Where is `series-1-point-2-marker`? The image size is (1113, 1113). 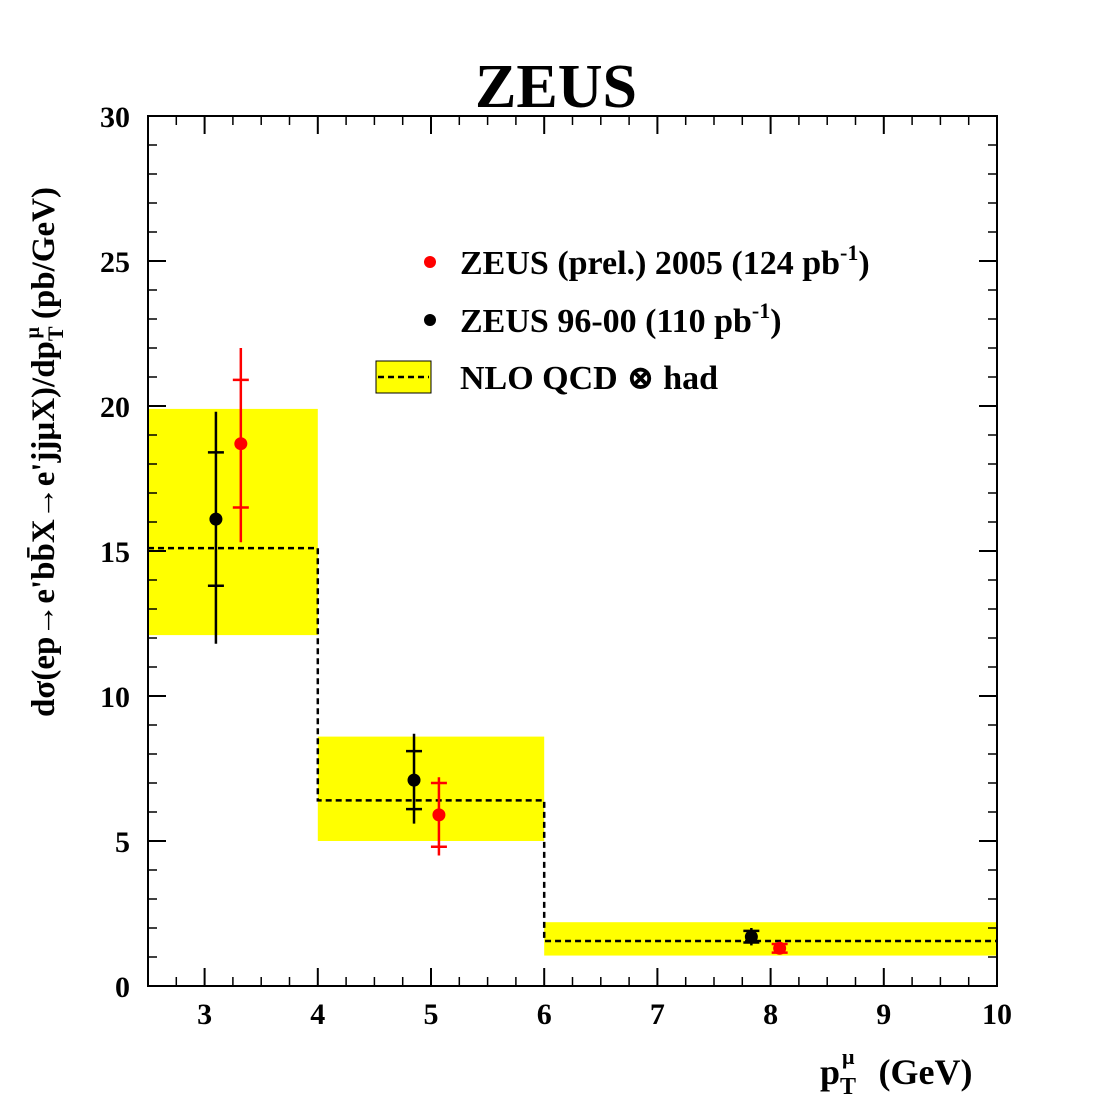
series-1-point-2-marker is located at coordinates (751, 937).